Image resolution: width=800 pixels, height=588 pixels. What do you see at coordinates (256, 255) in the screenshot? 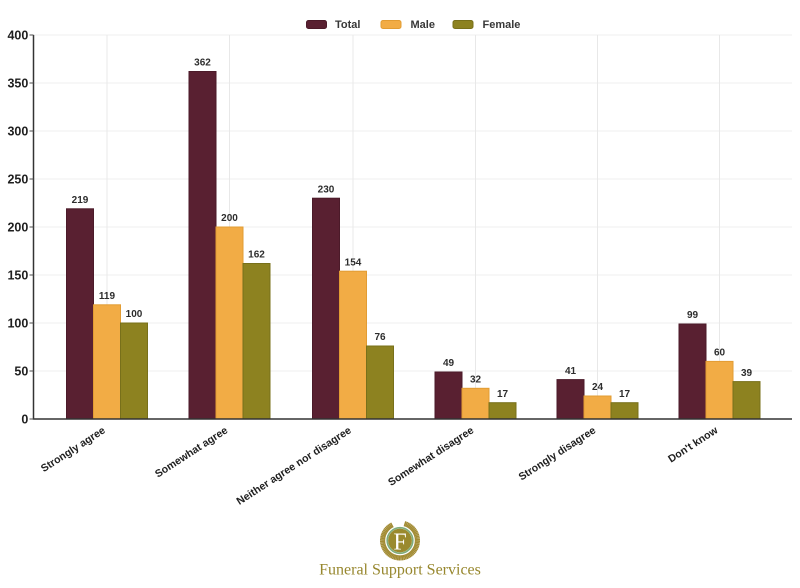
I see `svg-text: 162` at bounding box center [256, 255].